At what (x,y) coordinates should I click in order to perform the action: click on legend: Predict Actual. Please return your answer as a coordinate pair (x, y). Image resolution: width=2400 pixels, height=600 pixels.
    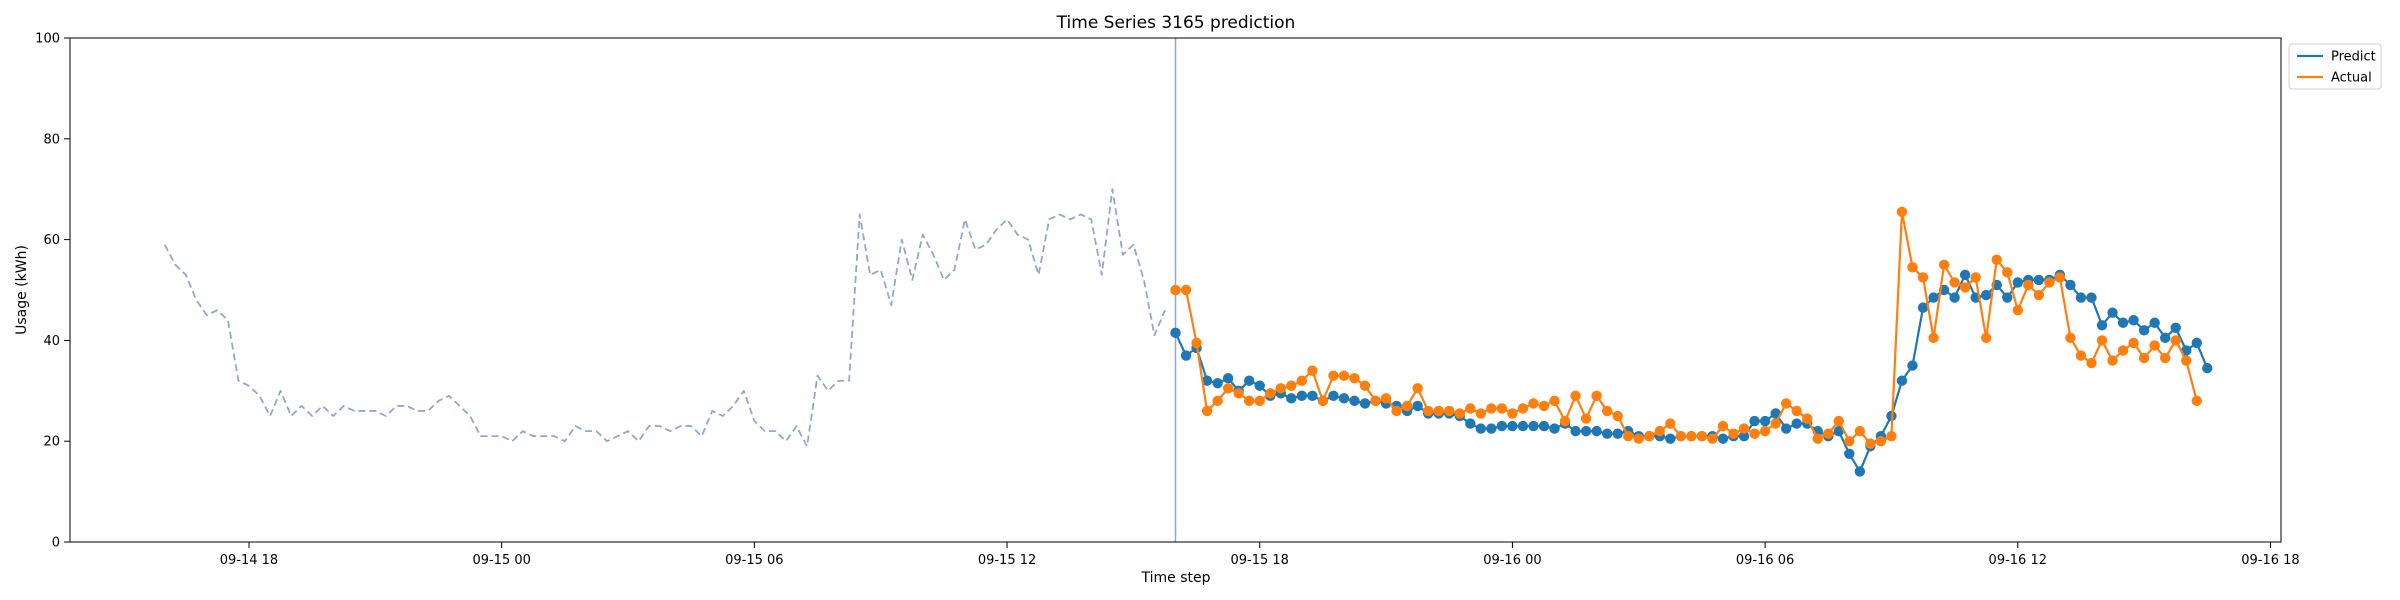
    Looking at the image, I should click on (2335, 66).